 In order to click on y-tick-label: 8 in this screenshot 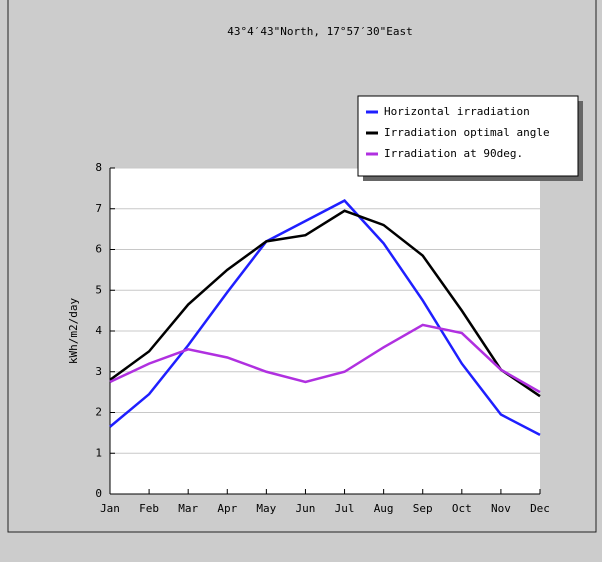, I will do `click(98, 167)`.